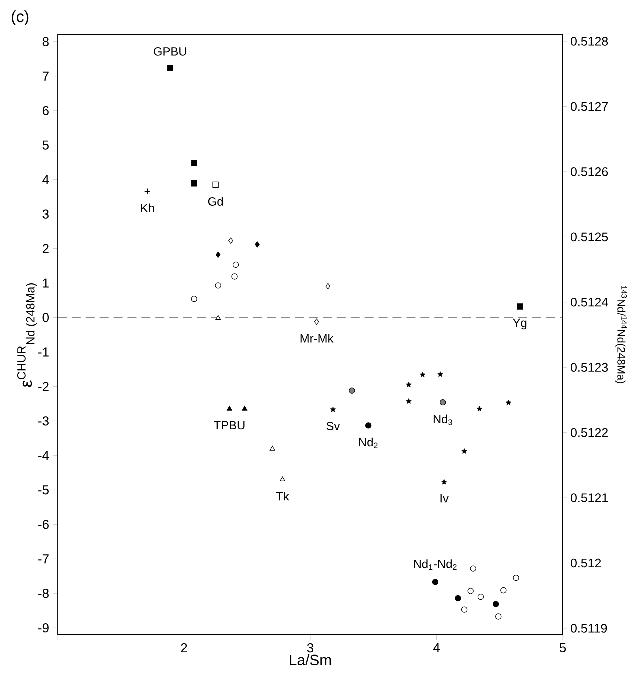  I want to click on y2-tick-label: 0.512, so click(586, 563).